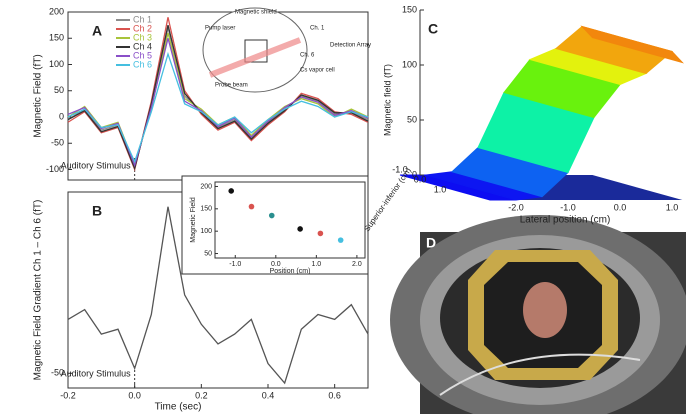  I want to click on x-tick-label: 2.0, so click(357, 264).